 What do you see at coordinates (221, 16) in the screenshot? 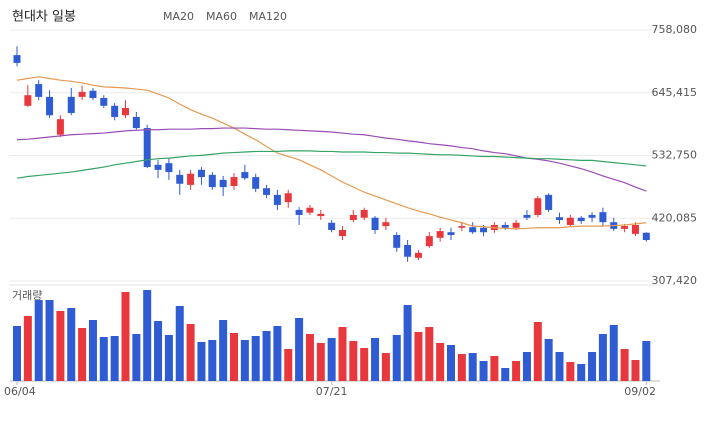
I see `legend-entry: MA60` at bounding box center [221, 16].